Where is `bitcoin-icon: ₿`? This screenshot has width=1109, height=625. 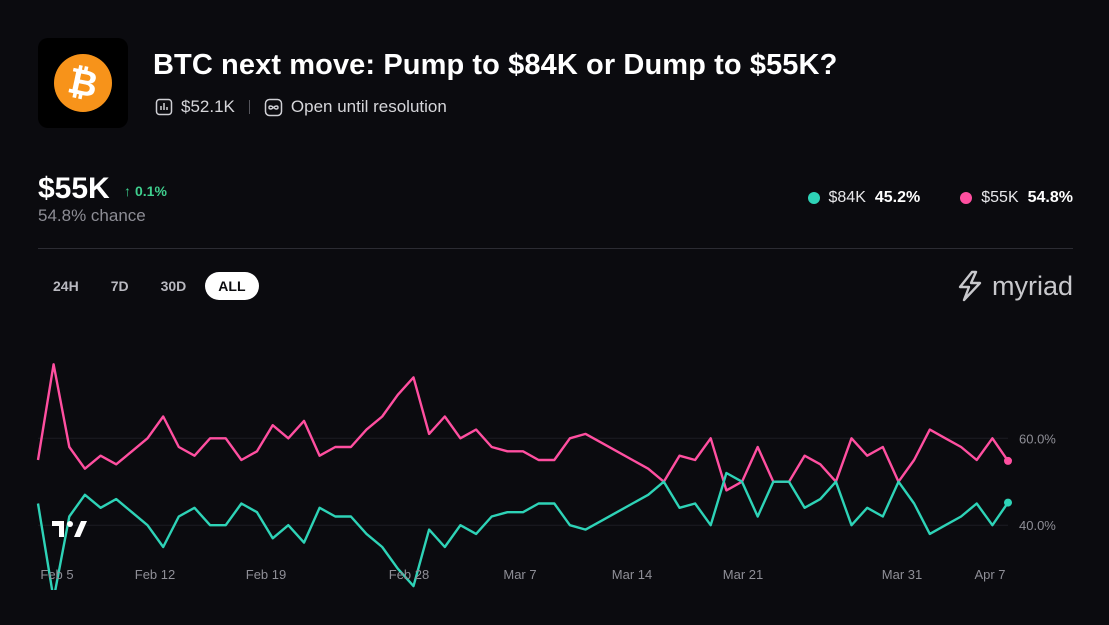
bitcoin-icon: ₿ is located at coordinates (83, 83).